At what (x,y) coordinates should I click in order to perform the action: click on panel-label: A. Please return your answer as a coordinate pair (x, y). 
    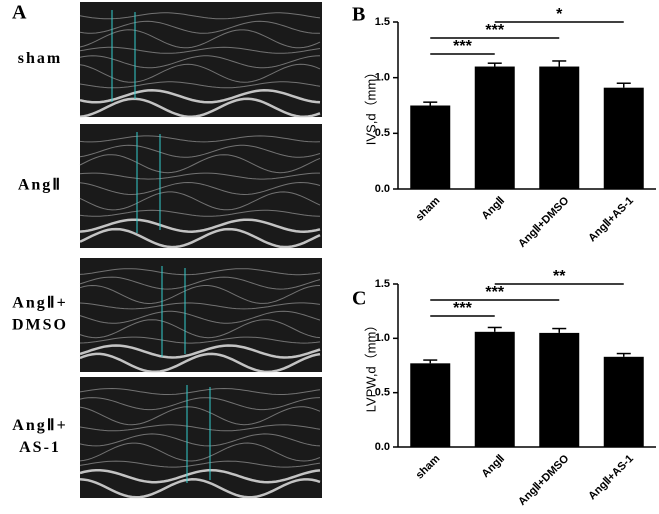
    Looking at the image, I should click on (19, 13).